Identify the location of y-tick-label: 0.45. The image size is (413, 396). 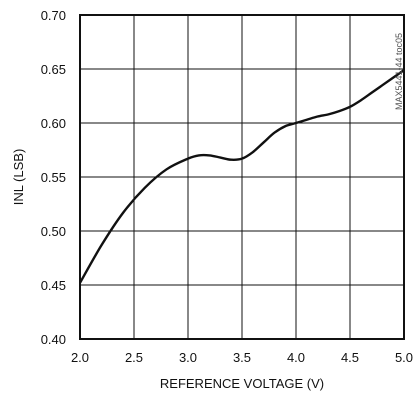
(53, 285).